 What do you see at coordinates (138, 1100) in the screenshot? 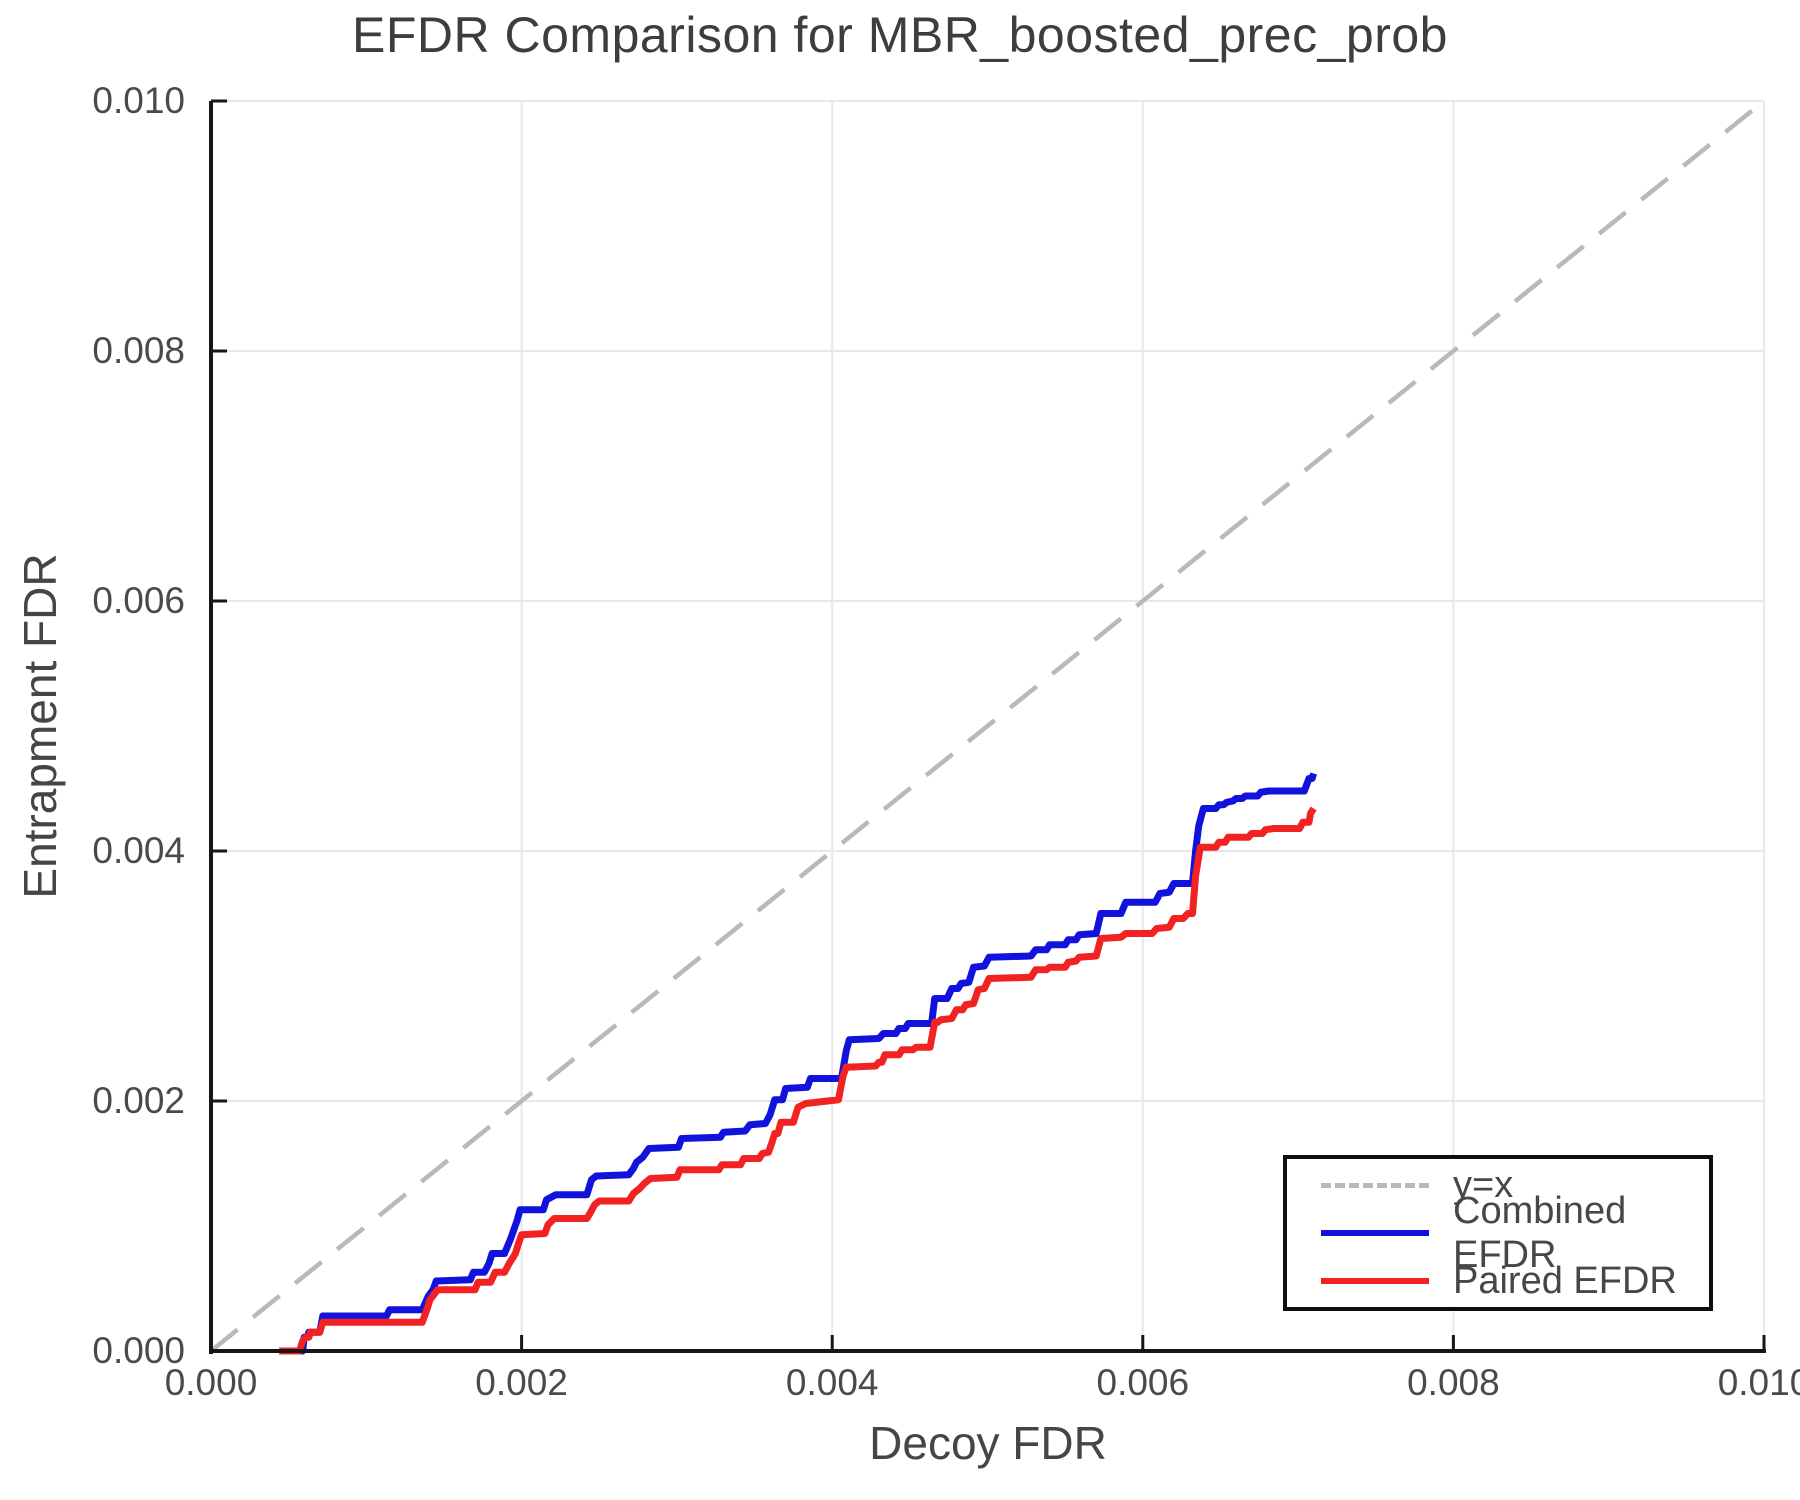
I see `y-tick-label: 0.002` at bounding box center [138, 1100].